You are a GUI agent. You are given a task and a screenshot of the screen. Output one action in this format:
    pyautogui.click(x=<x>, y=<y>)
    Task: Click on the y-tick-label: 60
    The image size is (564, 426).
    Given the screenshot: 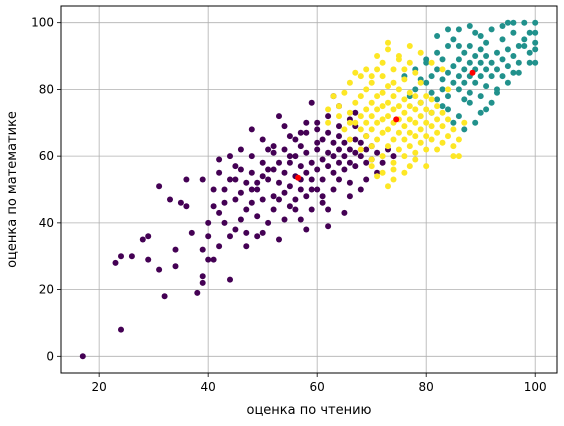 What is the action you would take?
    pyautogui.click(x=46, y=156)
    